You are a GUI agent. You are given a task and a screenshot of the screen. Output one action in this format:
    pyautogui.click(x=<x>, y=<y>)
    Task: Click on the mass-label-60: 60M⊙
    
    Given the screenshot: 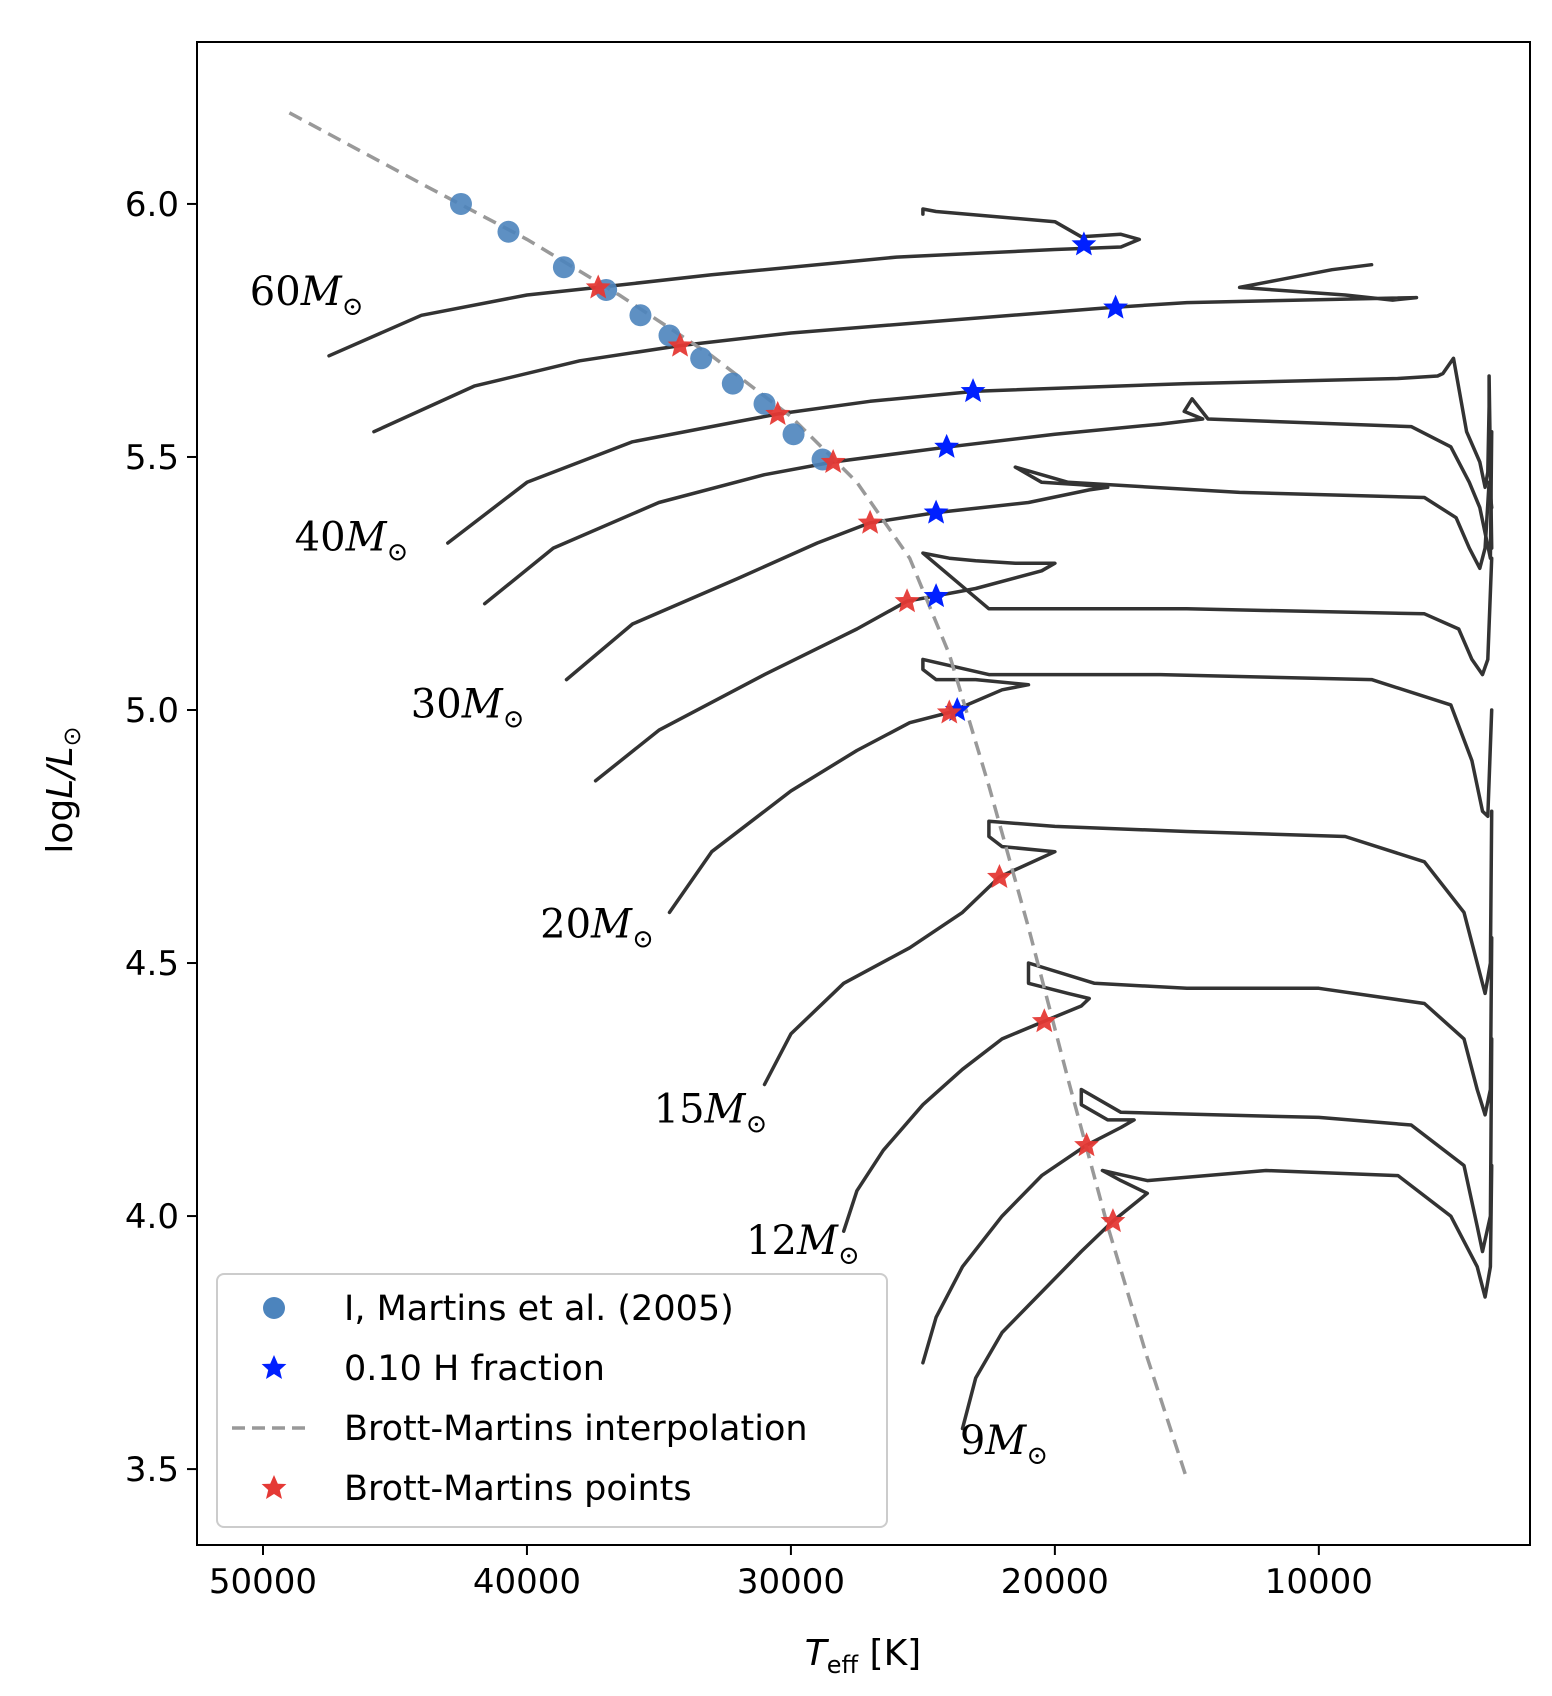 What is the action you would take?
    pyautogui.click(x=307, y=295)
    